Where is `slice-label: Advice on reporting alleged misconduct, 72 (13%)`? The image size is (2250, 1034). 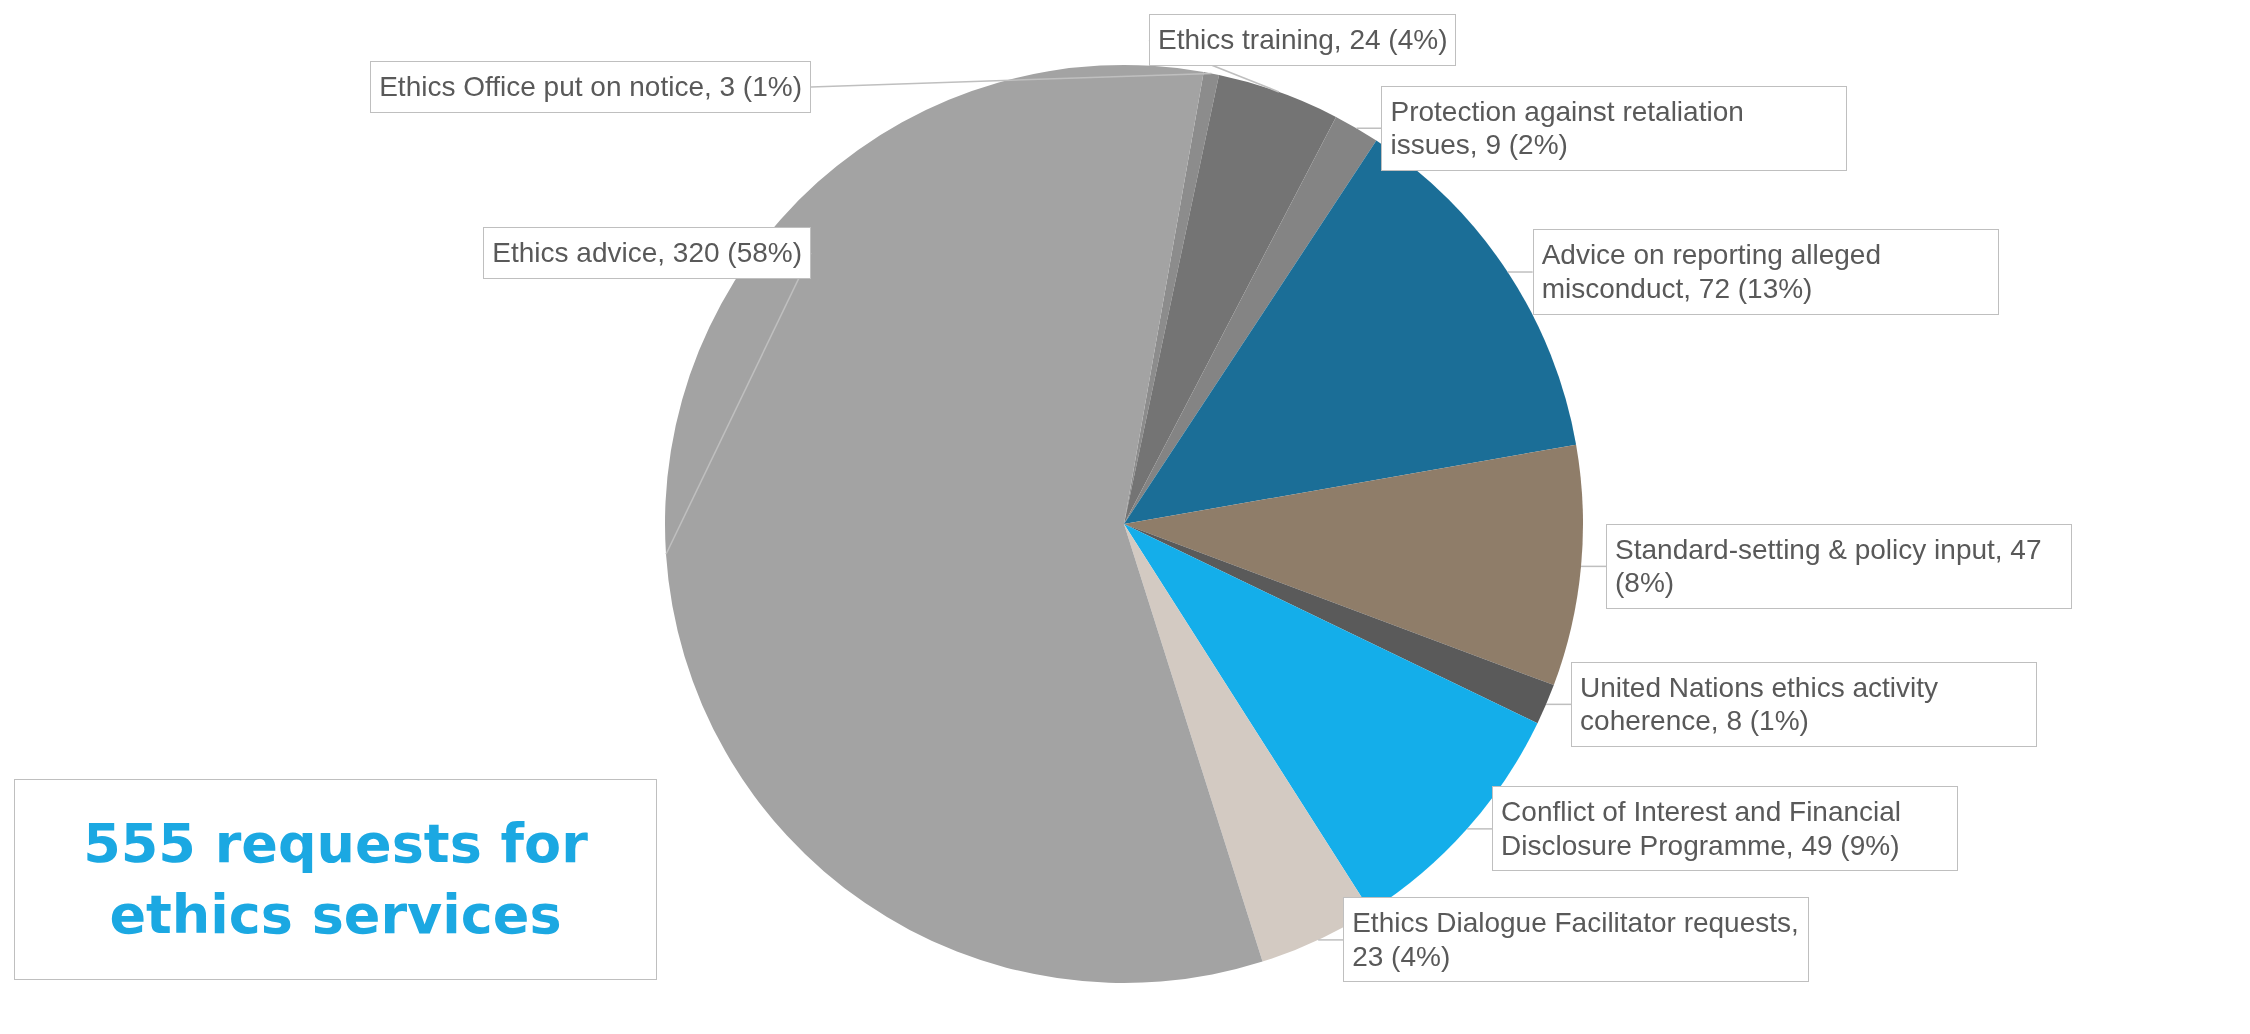 slice-label: Advice on reporting alleged misconduct, 72 (13%) is located at coordinates (1765, 272).